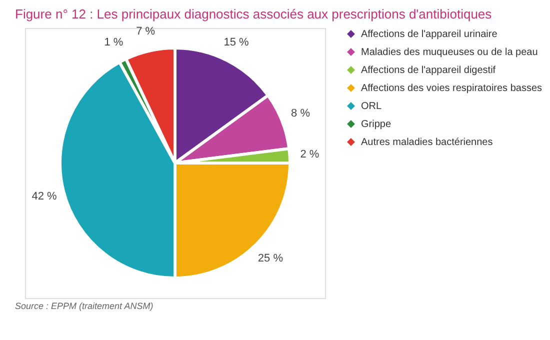 This screenshot has width=550, height=340. Describe the element at coordinates (376, 124) in the screenshot. I see `legend-label: Grippe` at that location.